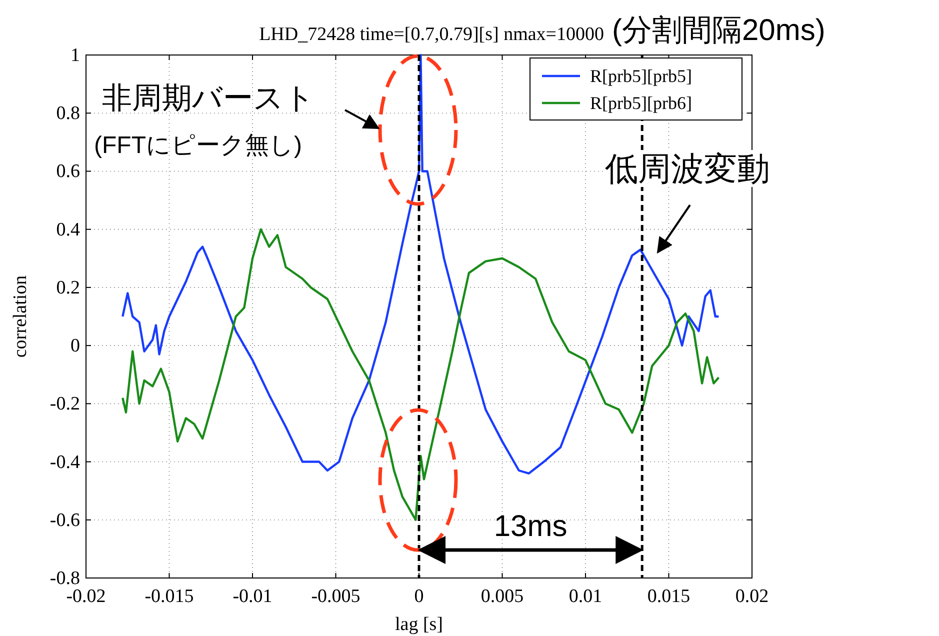  What do you see at coordinates (641, 76) in the screenshot?
I see `legend-label: R[prb5][prb5]` at bounding box center [641, 76].